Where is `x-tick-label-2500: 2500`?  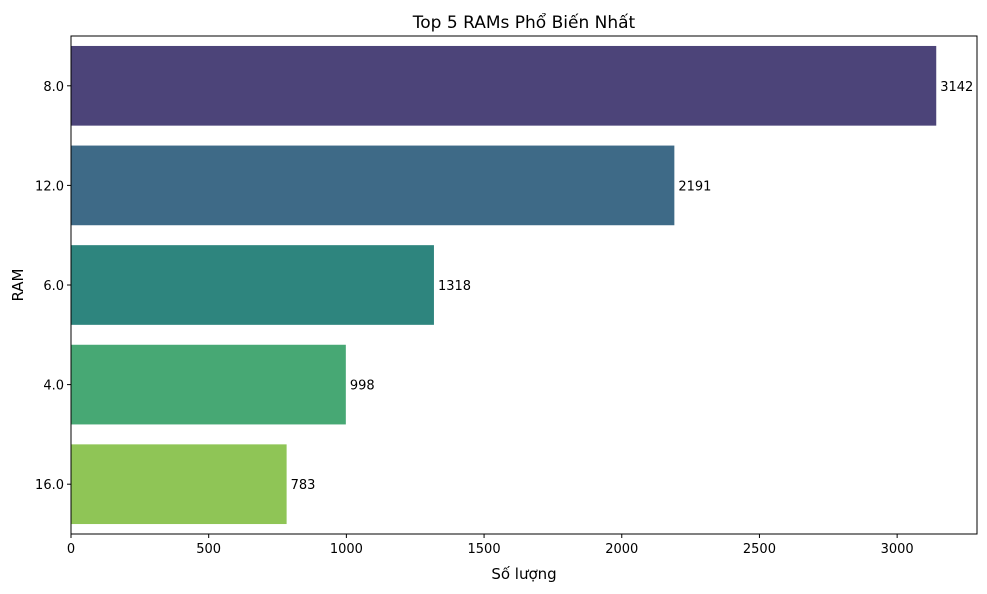 x-tick-label-2500: 2500 is located at coordinates (759, 549).